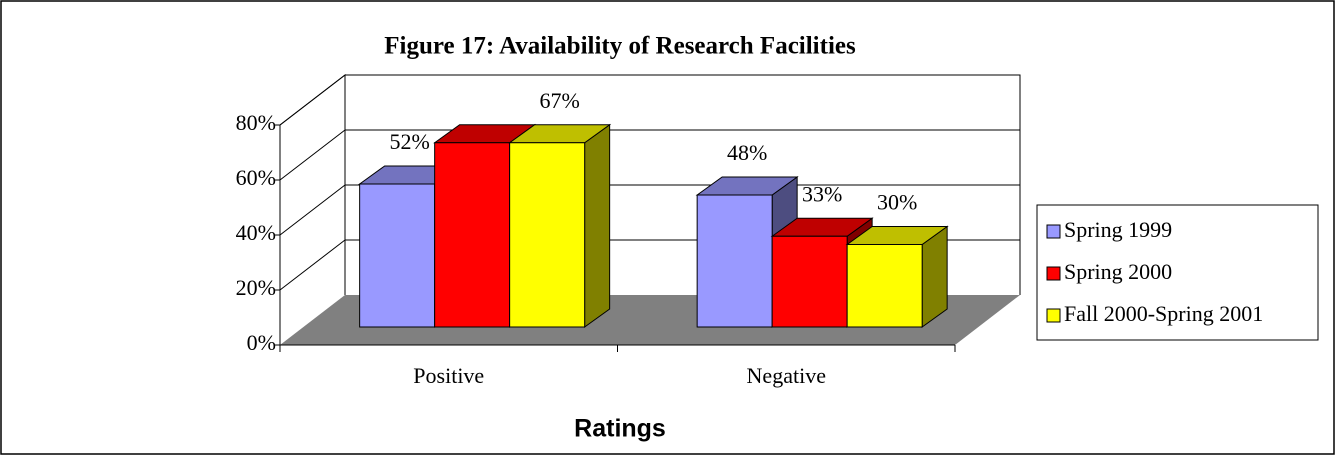 Image resolution: width=1336 pixels, height=456 pixels. I want to click on x-tick-label: Positive, so click(448, 375).